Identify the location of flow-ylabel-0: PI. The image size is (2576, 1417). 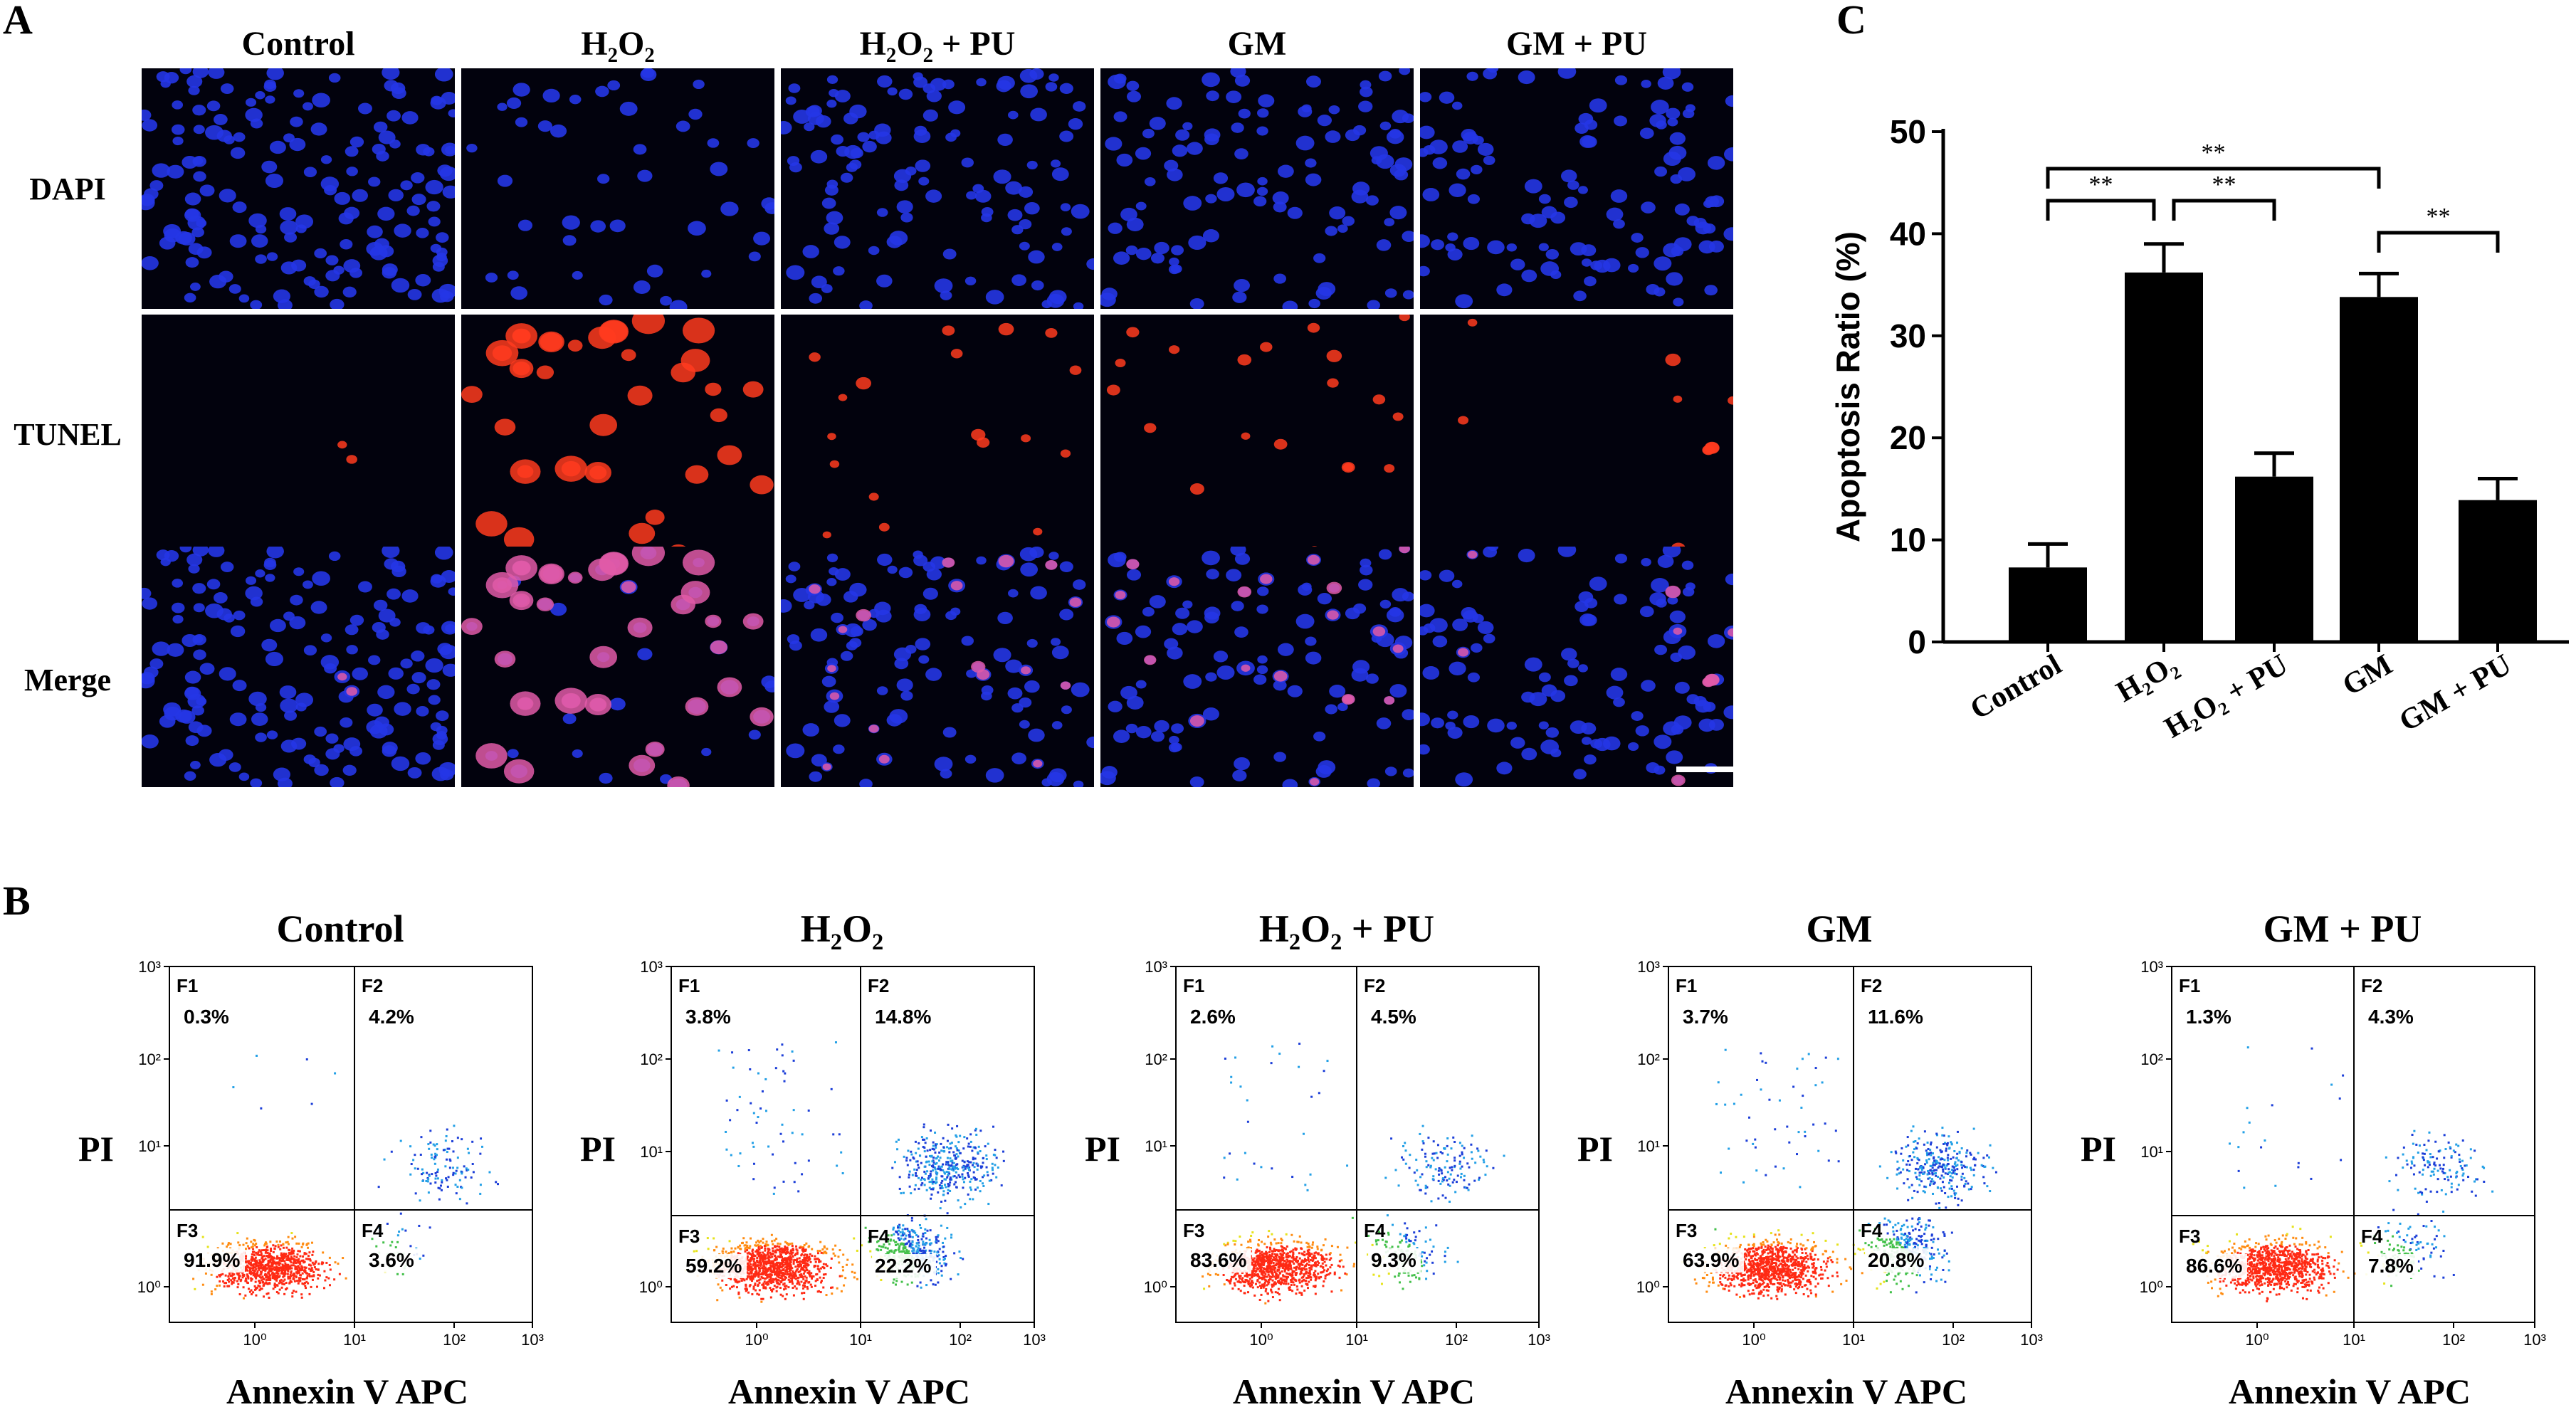
(96, 1149).